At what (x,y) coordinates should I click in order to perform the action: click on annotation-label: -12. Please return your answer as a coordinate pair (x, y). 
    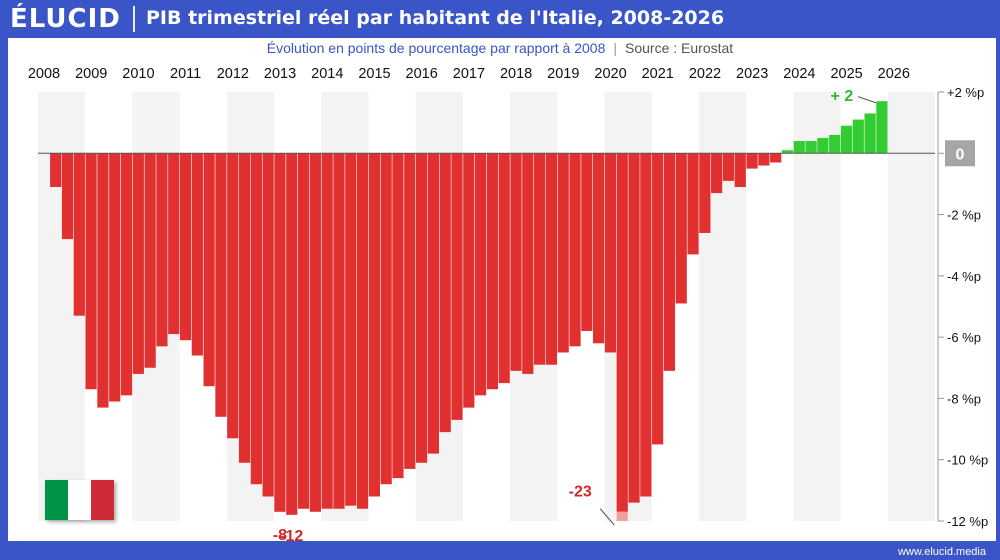
    Looking at the image, I should click on (291, 536).